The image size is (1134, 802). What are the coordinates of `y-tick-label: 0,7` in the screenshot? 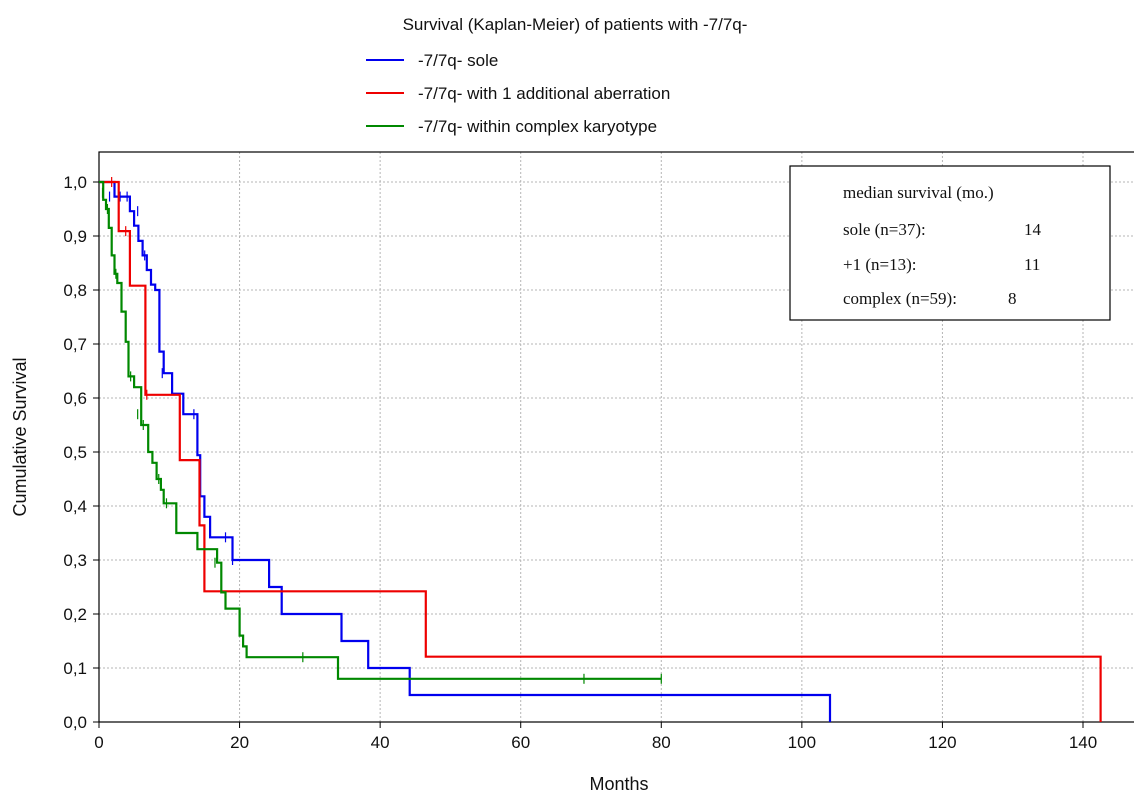 It's located at (75, 344).